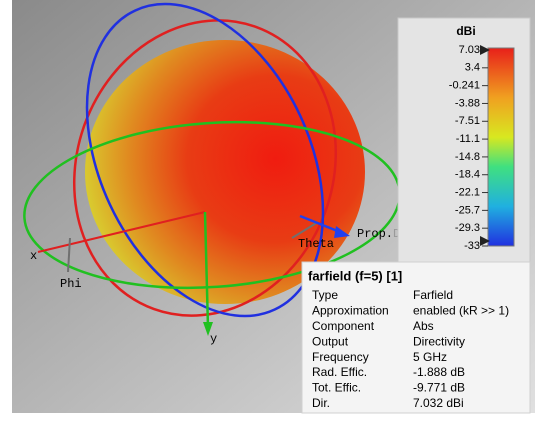  What do you see at coordinates (321, 403) in the screenshot?
I see `info-key: Dir.` at bounding box center [321, 403].